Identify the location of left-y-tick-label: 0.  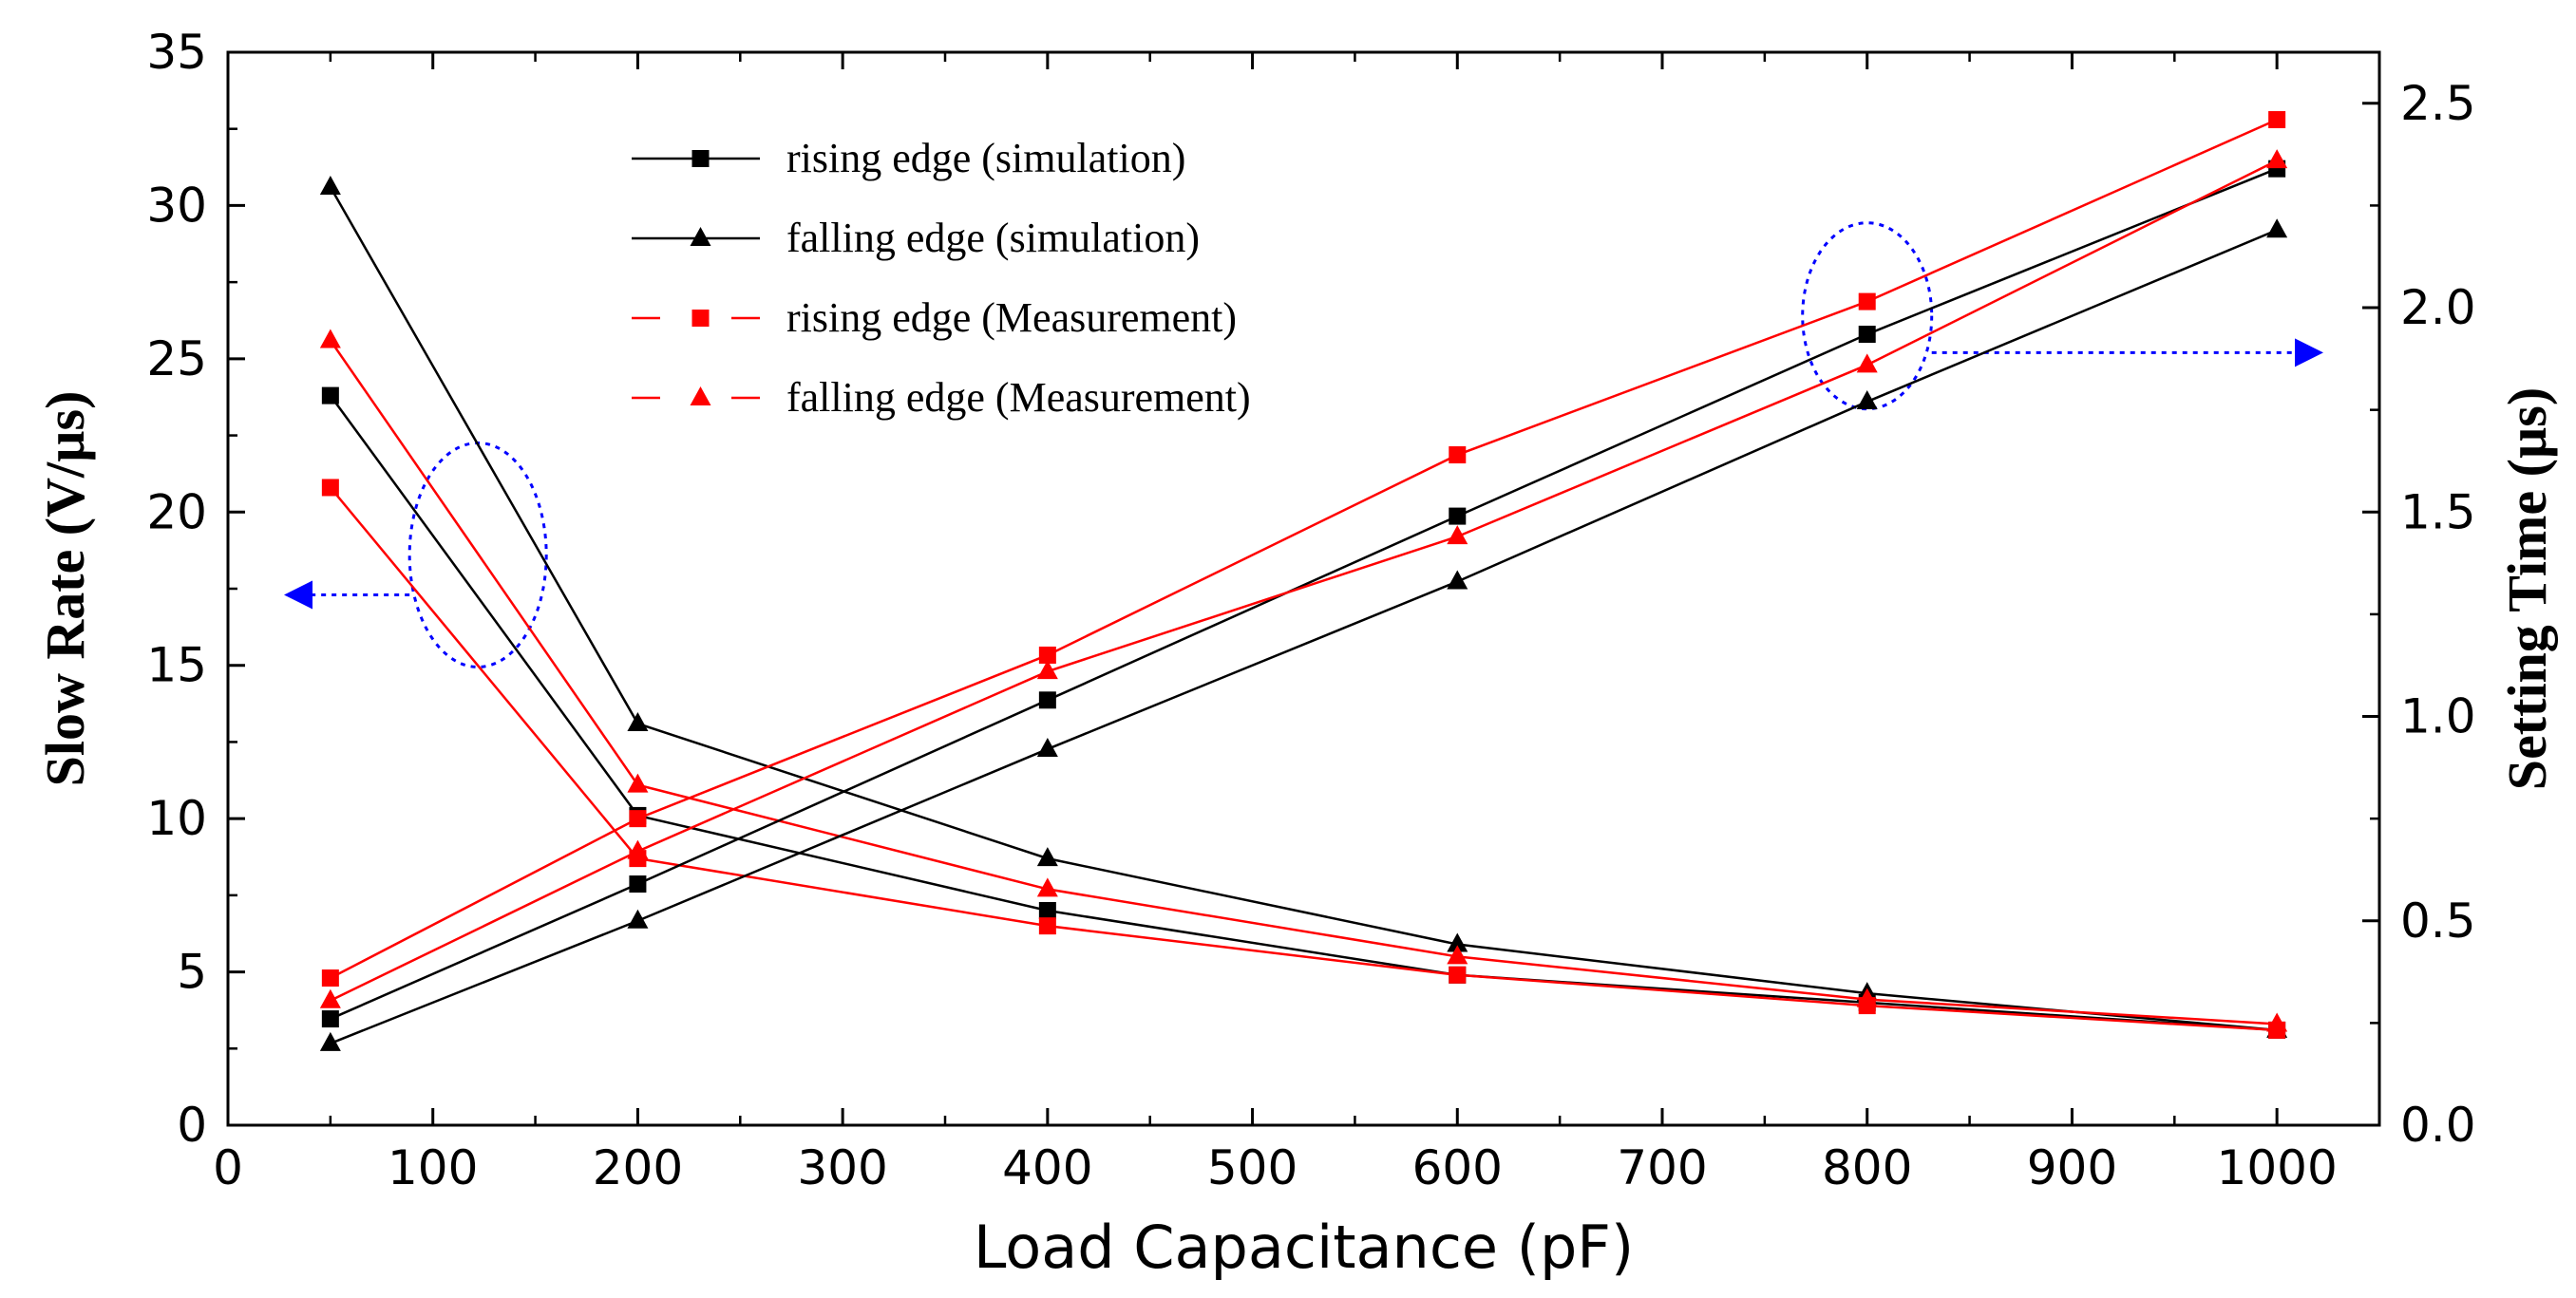
(192, 1125).